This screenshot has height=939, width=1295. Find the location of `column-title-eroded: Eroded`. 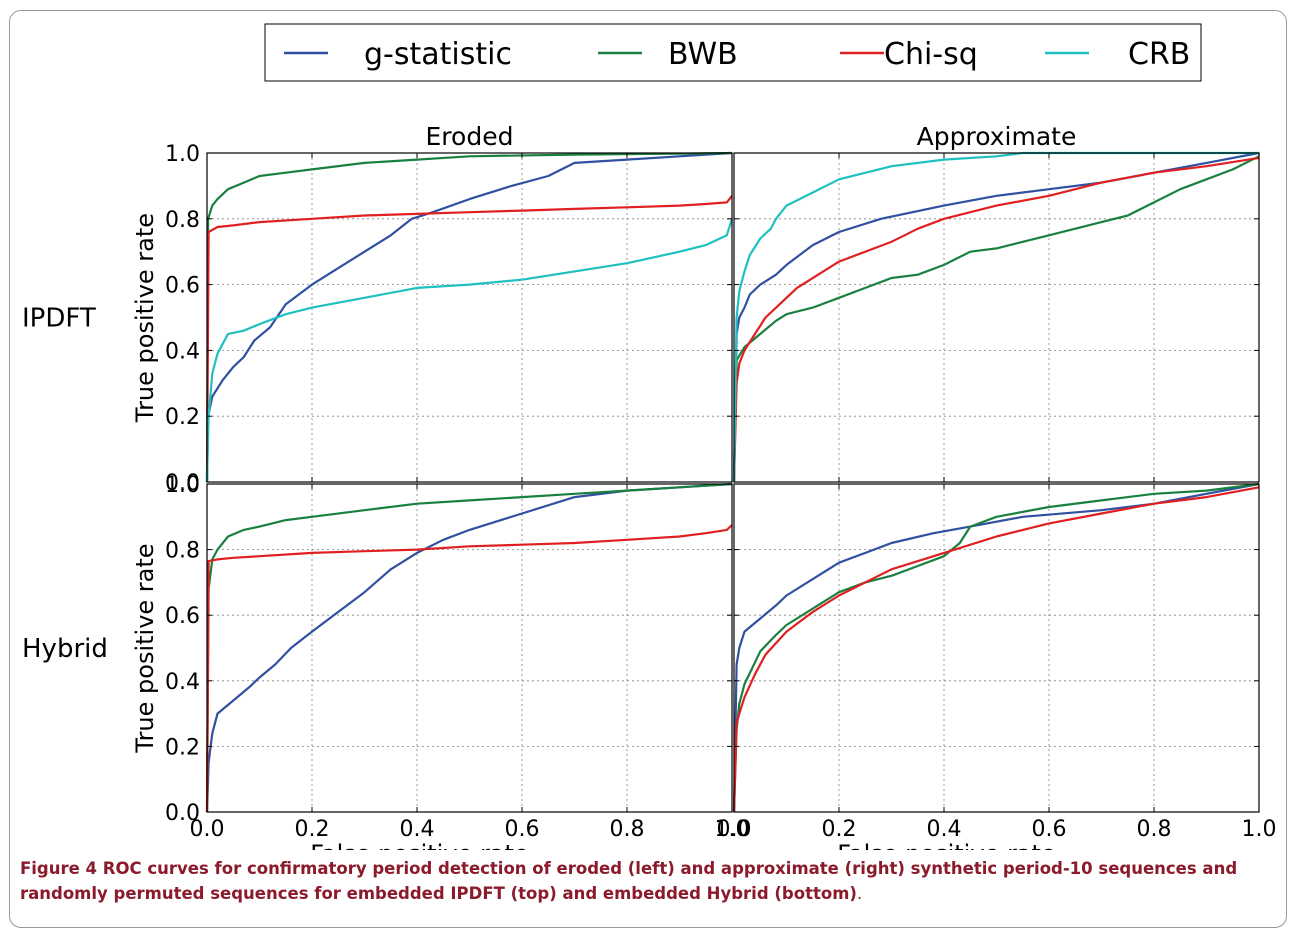

column-title-eroded: Eroded is located at coordinates (470, 136).